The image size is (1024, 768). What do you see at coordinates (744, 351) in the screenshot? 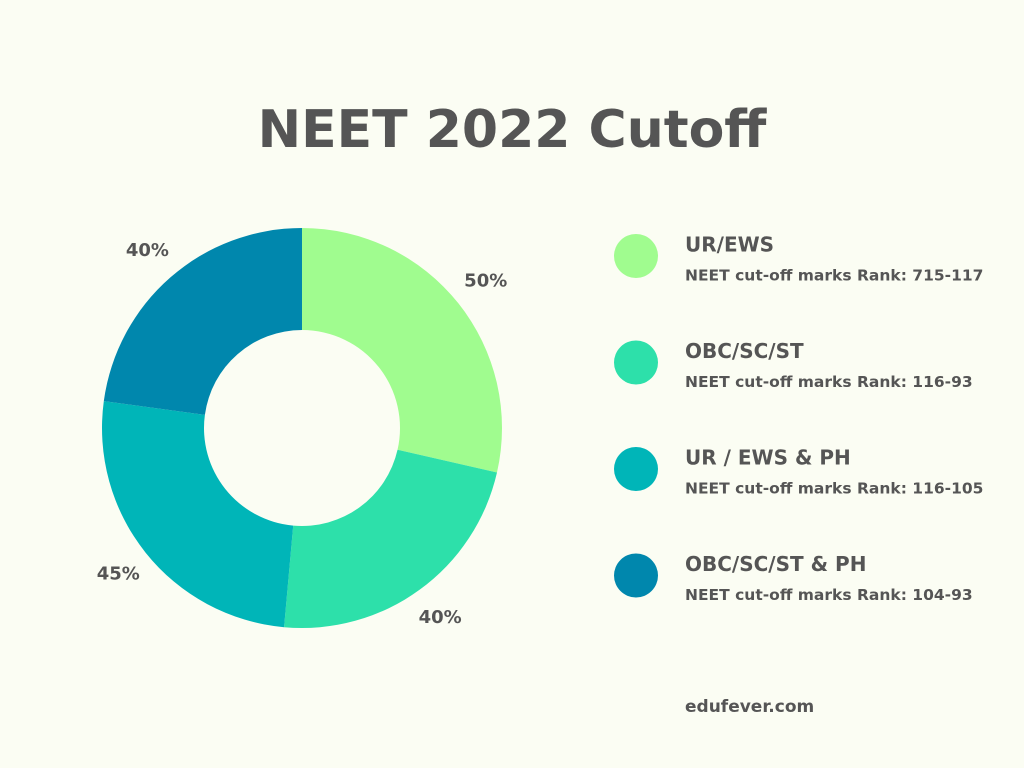
I see `legend-label: OBC/SC/ST` at bounding box center [744, 351].